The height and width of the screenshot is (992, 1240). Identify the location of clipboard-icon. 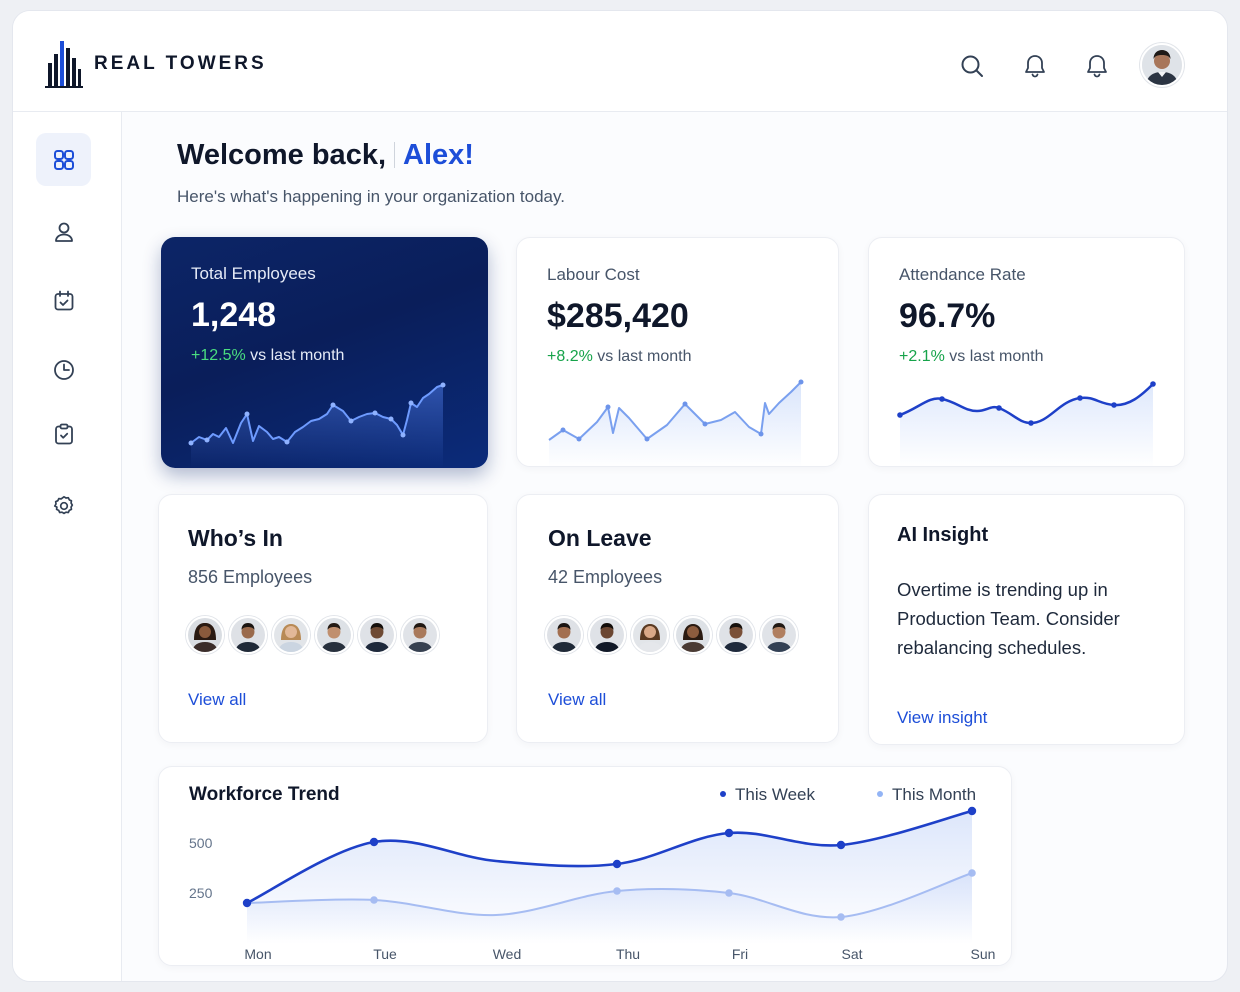
(63, 433).